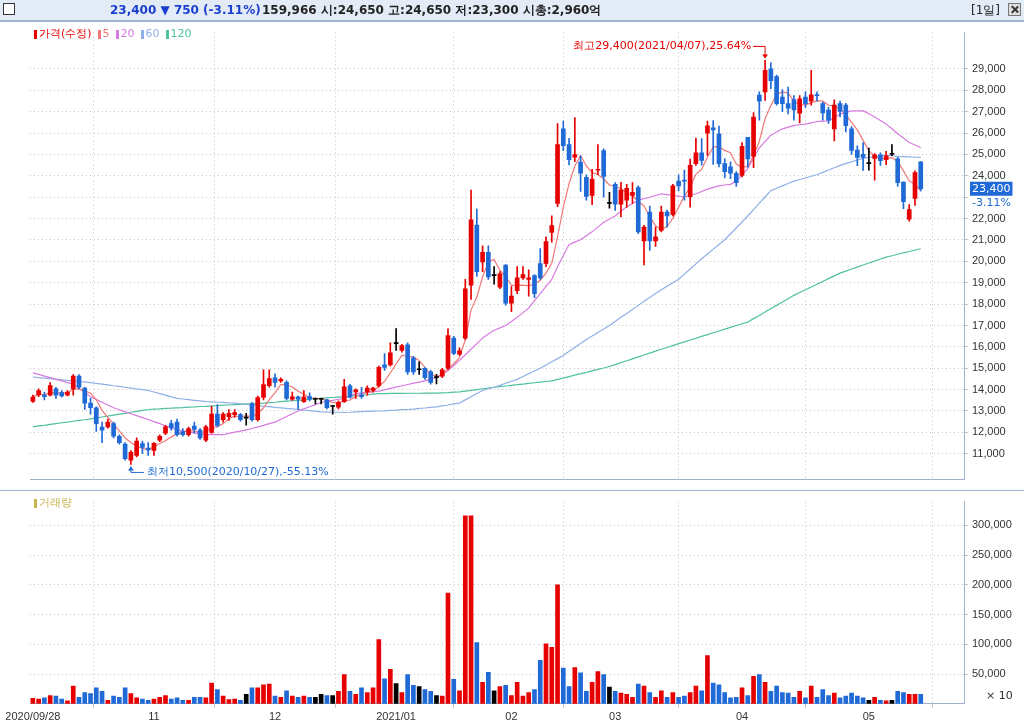  Describe the element at coordinates (989, 217) in the screenshot. I see `y-tick-label: 22,000` at that location.